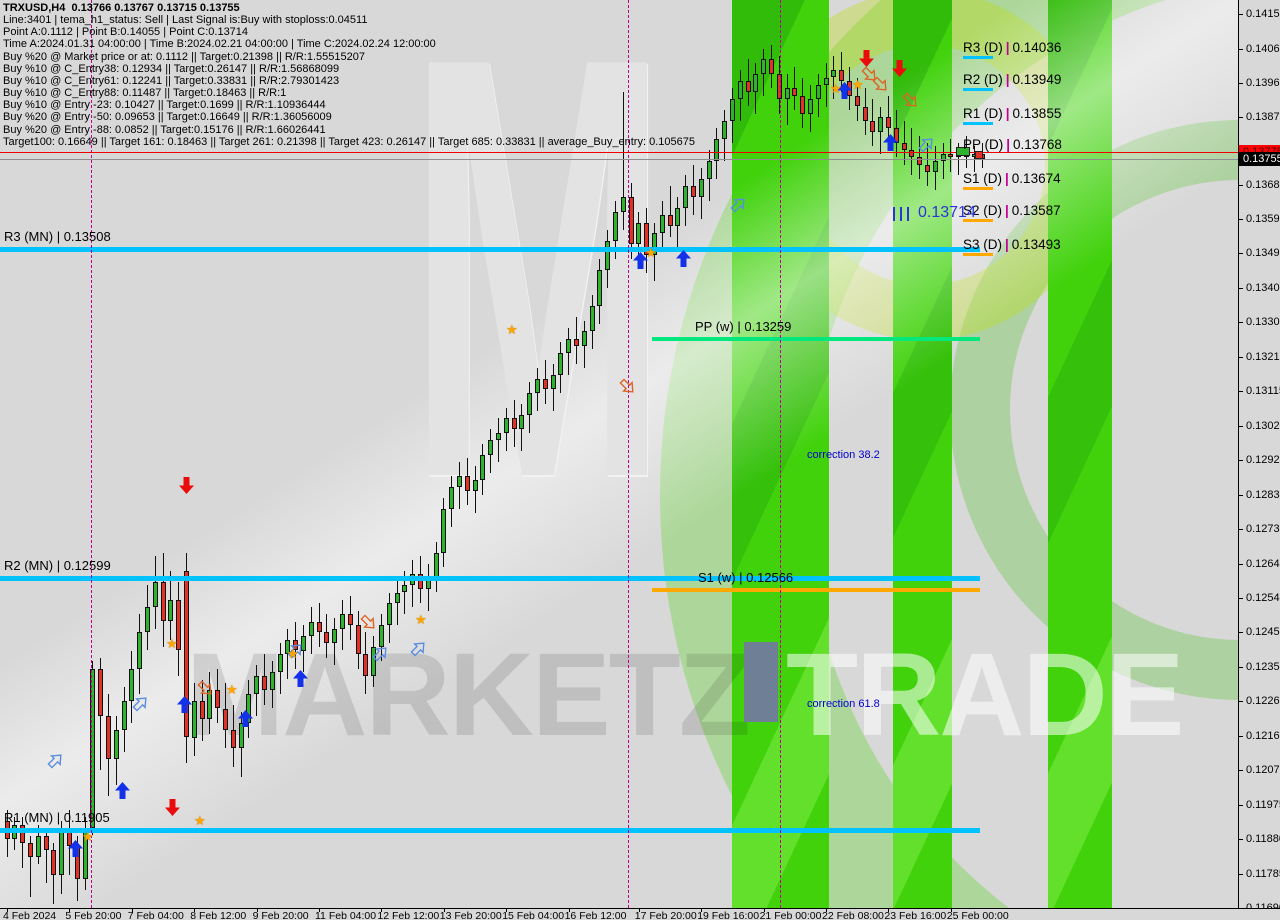 This screenshot has height=920, width=1280. What do you see at coordinates (1263, 14) in the screenshot?
I see `price-tick-label: 0.14155` at bounding box center [1263, 14].